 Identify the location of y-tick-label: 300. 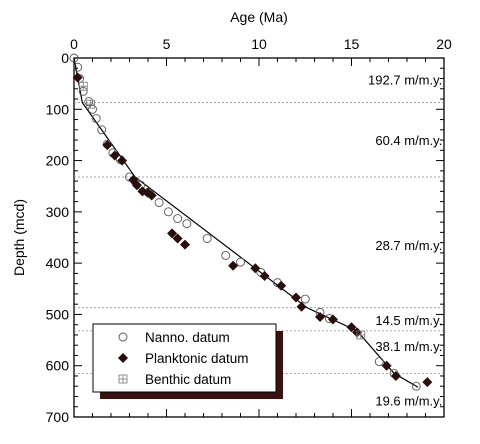
(58, 212).